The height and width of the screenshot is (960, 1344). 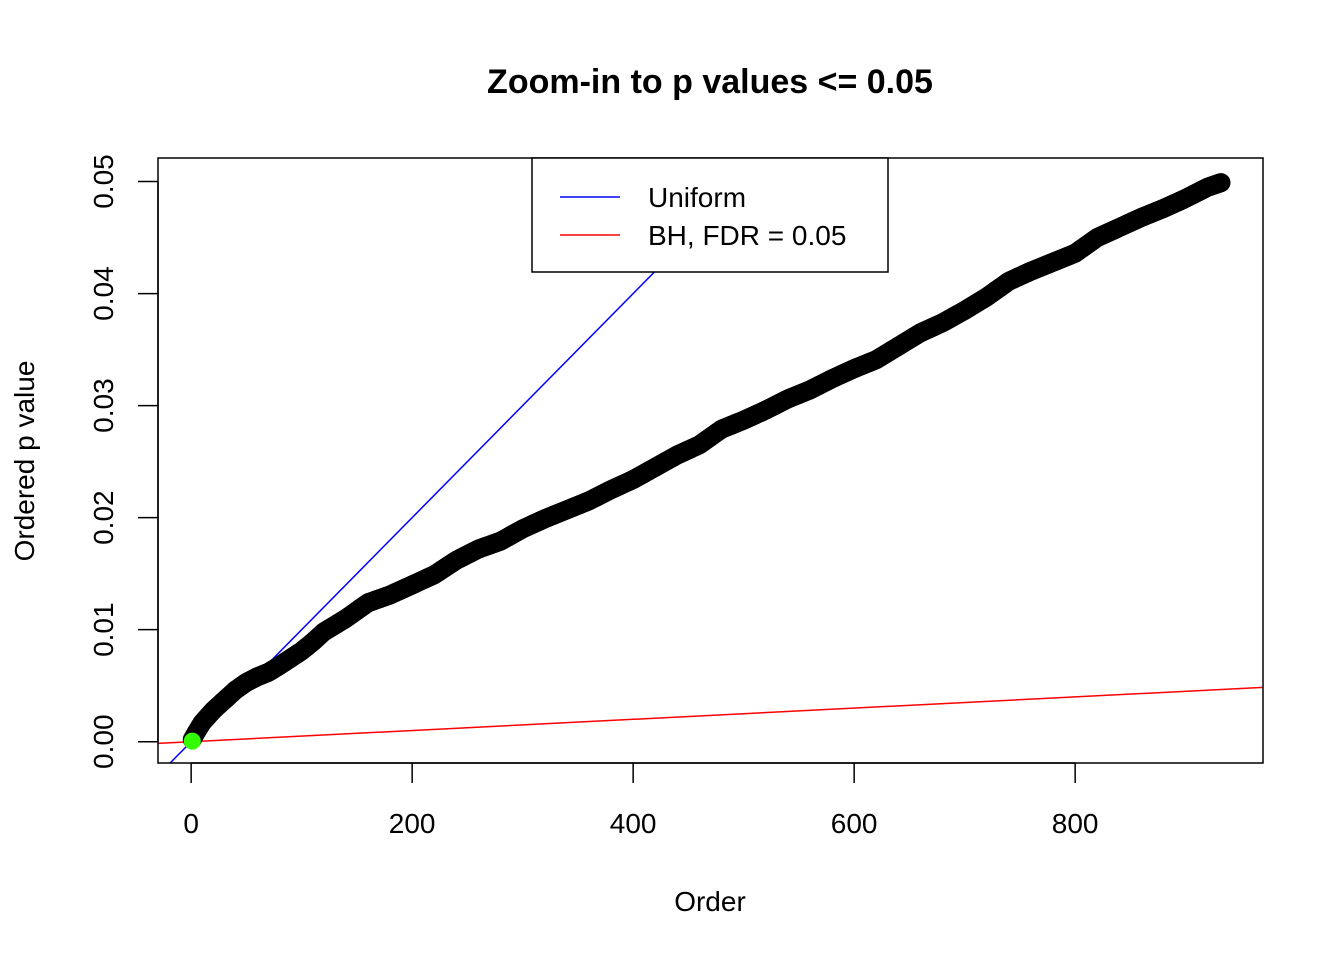 I want to click on x-tick-label: 800, so click(x=1075, y=823).